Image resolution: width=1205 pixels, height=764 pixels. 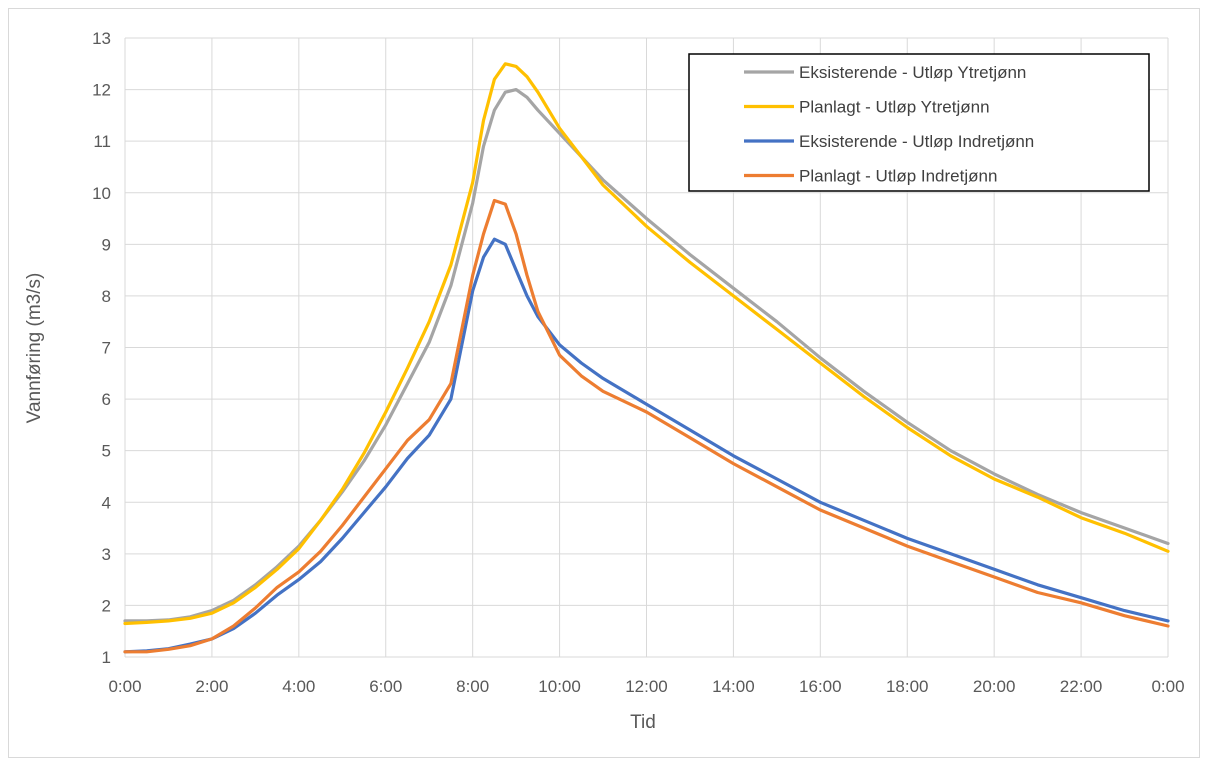 What do you see at coordinates (898, 176) in the screenshot?
I see `legend-label: Planlagt - Utløp Indretjønn` at bounding box center [898, 176].